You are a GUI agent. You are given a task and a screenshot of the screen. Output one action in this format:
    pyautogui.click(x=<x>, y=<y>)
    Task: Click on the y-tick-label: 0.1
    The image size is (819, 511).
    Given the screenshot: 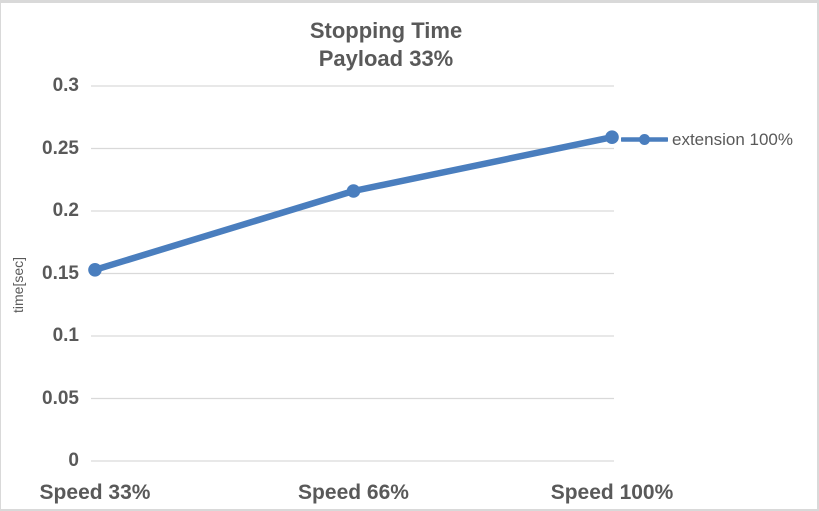 What is the action you would take?
    pyautogui.click(x=65, y=335)
    